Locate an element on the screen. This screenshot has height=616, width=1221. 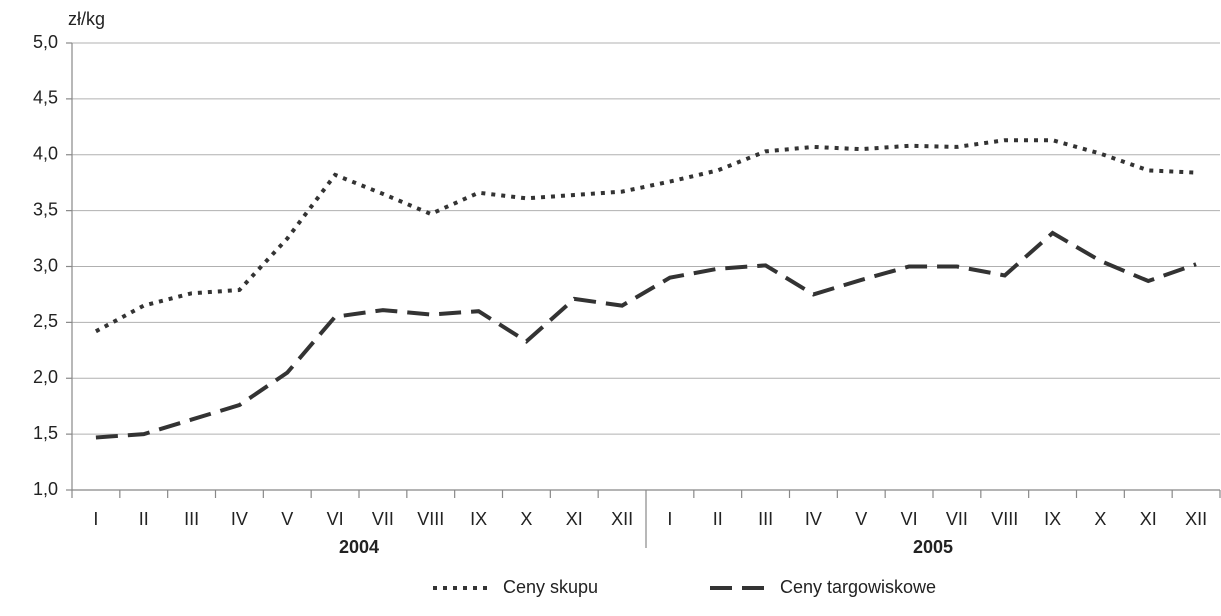
y-tick-label: 3,0 is located at coordinates (45, 265).